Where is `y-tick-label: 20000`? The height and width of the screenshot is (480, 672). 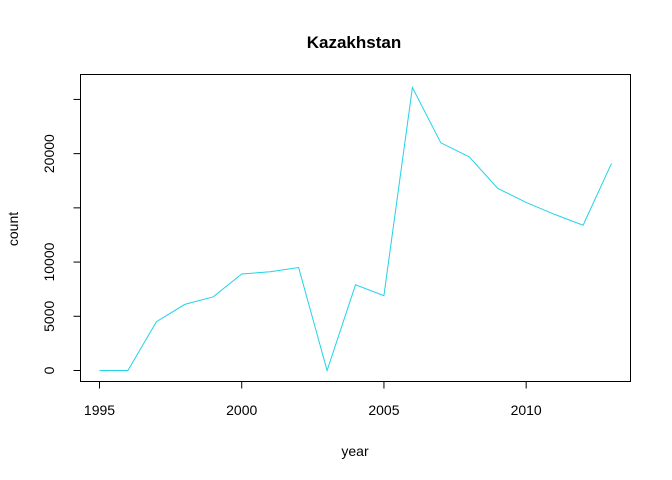
y-tick-label: 20000 is located at coordinates (49, 153).